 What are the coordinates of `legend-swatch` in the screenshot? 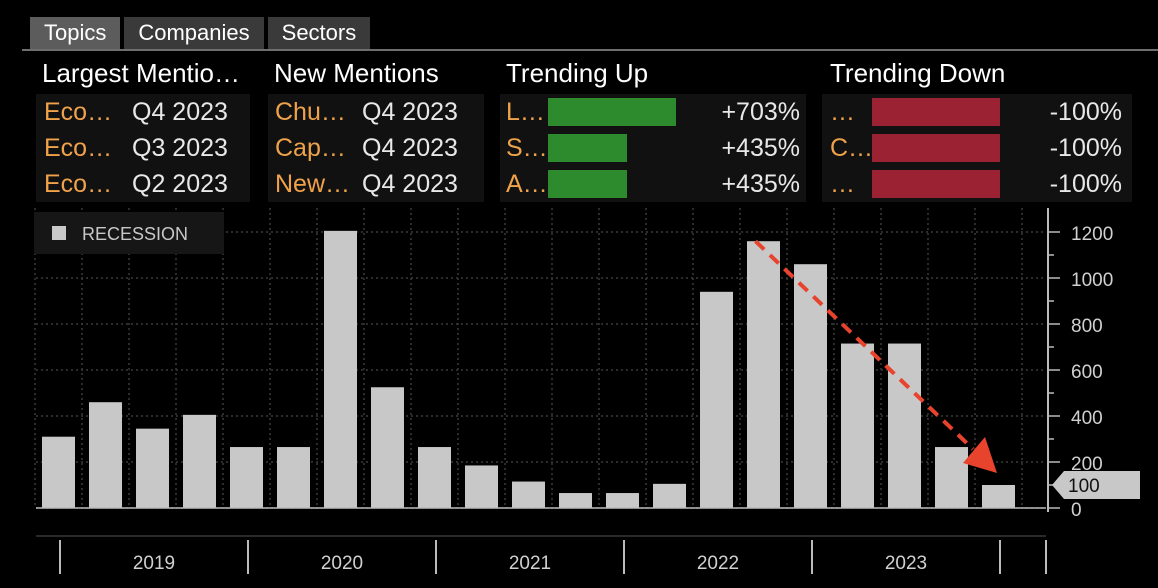 It's located at (59, 233).